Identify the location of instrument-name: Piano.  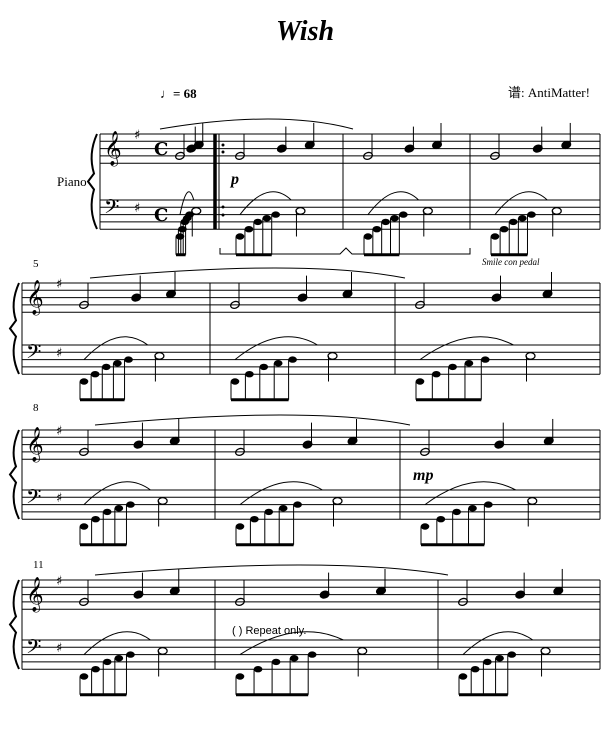
(72, 181).